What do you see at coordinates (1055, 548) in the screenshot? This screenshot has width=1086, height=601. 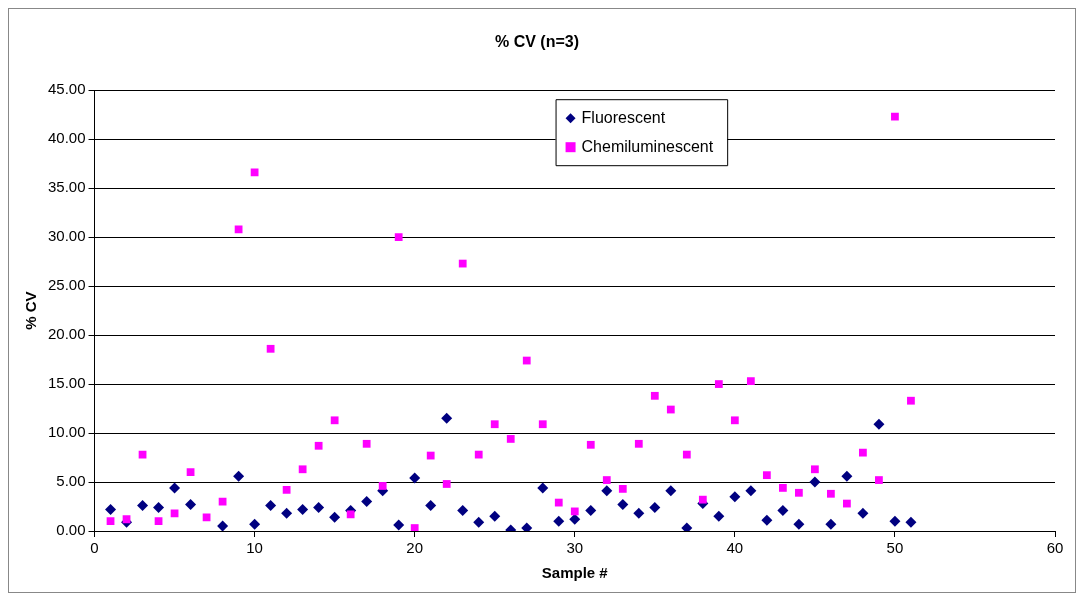 I see `x-tick-label: 60` at bounding box center [1055, 548].